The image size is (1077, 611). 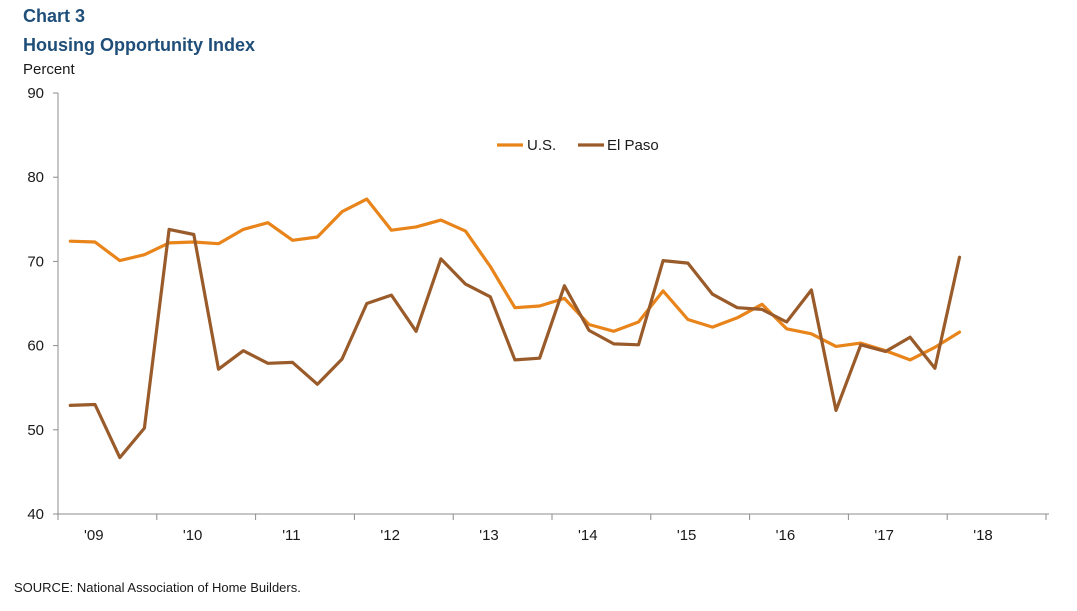 What do you see at coordinates (390, 535) in the screenshot?
I see `x-tick-label: '12` at bounding box center [390, 535].